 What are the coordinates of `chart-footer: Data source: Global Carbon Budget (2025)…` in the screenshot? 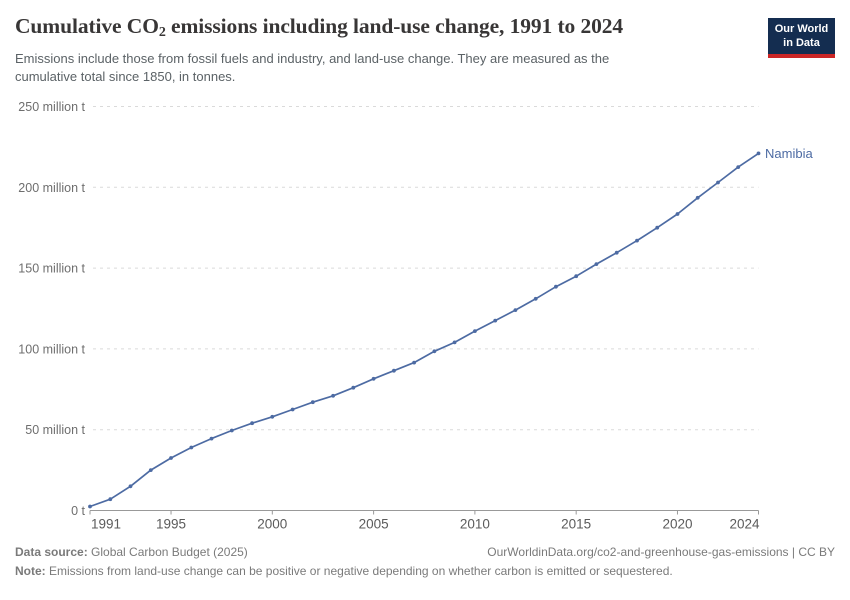 It's located at (425, 561).